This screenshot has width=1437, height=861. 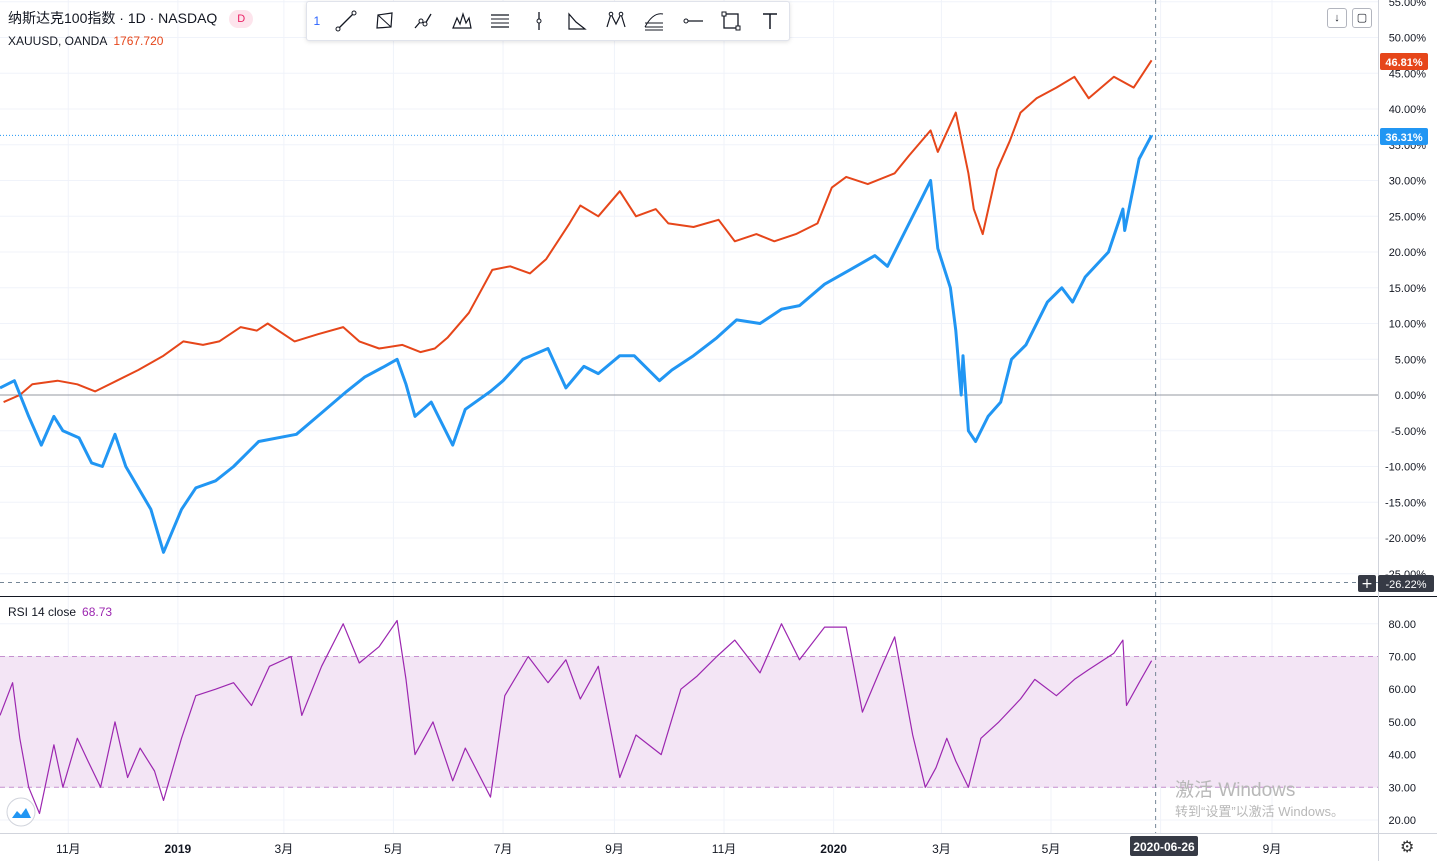 I want to click on time-tick-label: 7月, so click(x=503, y=849).